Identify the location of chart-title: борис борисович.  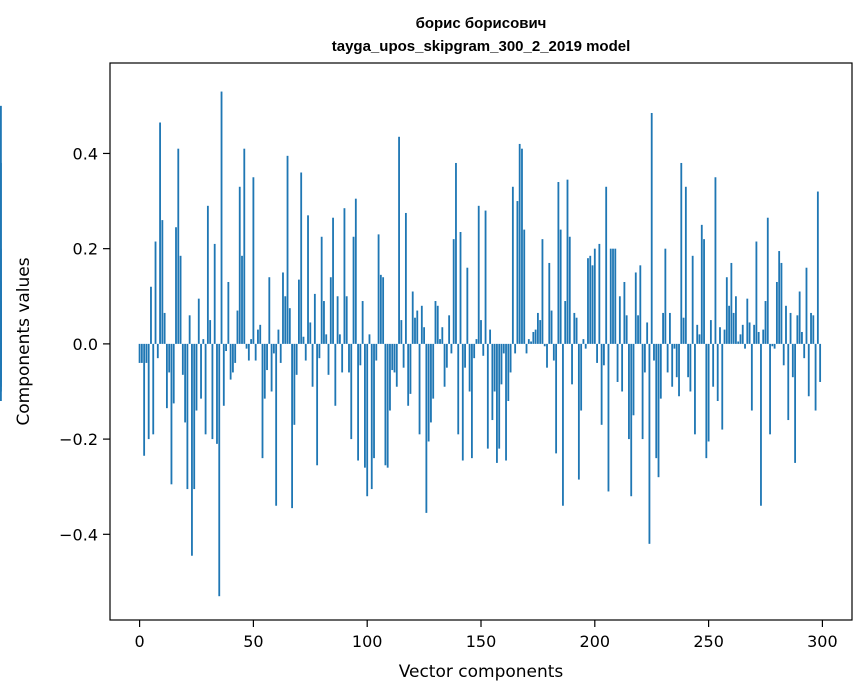
(481, 23).